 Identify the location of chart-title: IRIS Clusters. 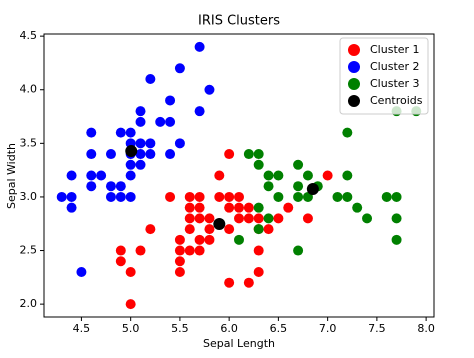
(239, 21).